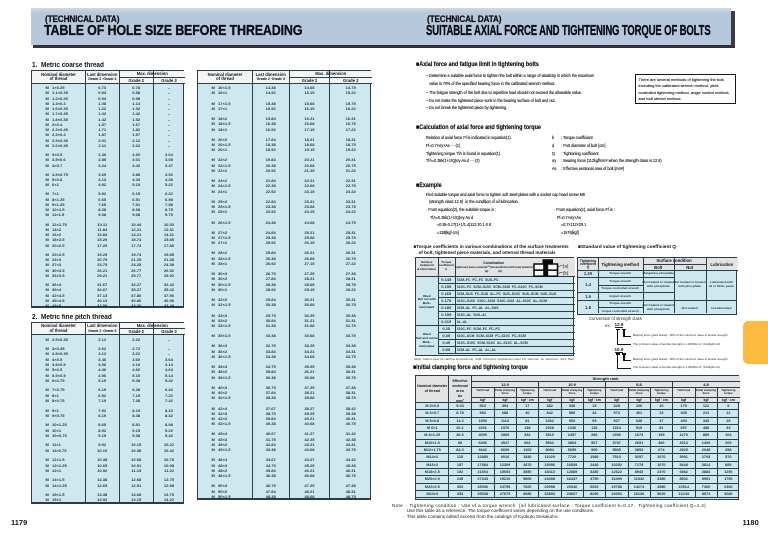 This screenshot has width=768, height=542. What do you see at coordinates (566, 265) in the screenshot?
I see `svg-text: (a)` at bounding box center [566, 265].